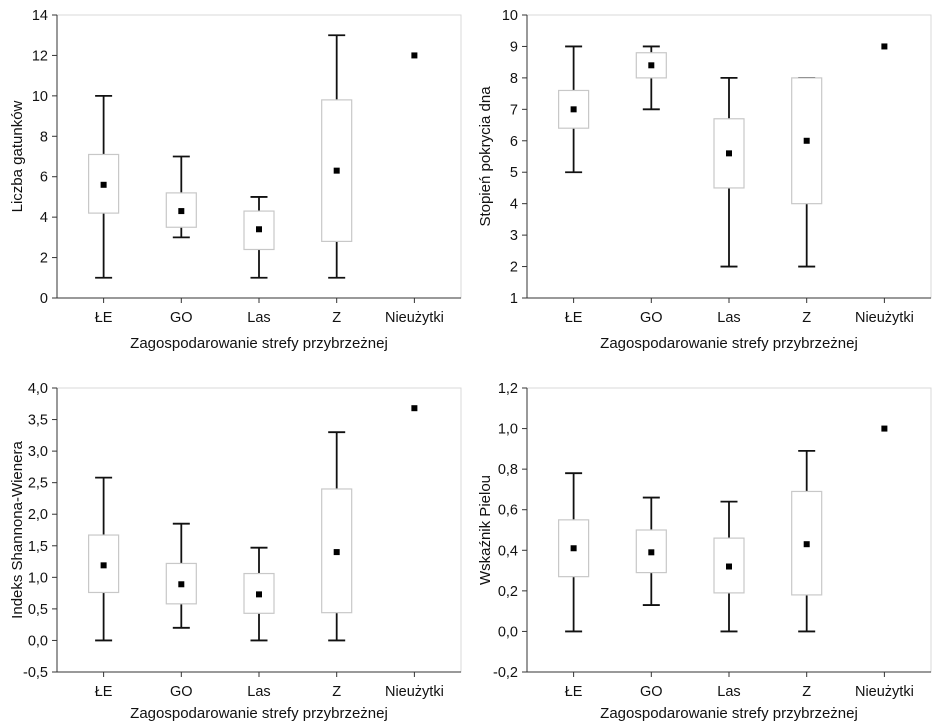 This screenshot has width=935, height=725. I want to click on y-tick-label: 0, so click(44, 299).